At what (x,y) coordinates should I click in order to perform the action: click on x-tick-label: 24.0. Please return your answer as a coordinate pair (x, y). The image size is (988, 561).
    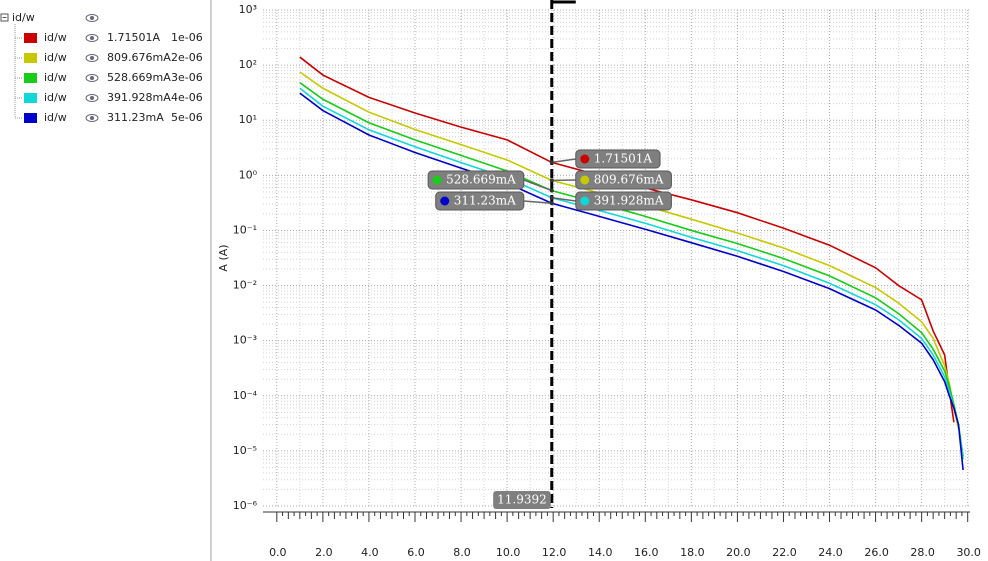
    Looking at the image, I should click on (830, 552).